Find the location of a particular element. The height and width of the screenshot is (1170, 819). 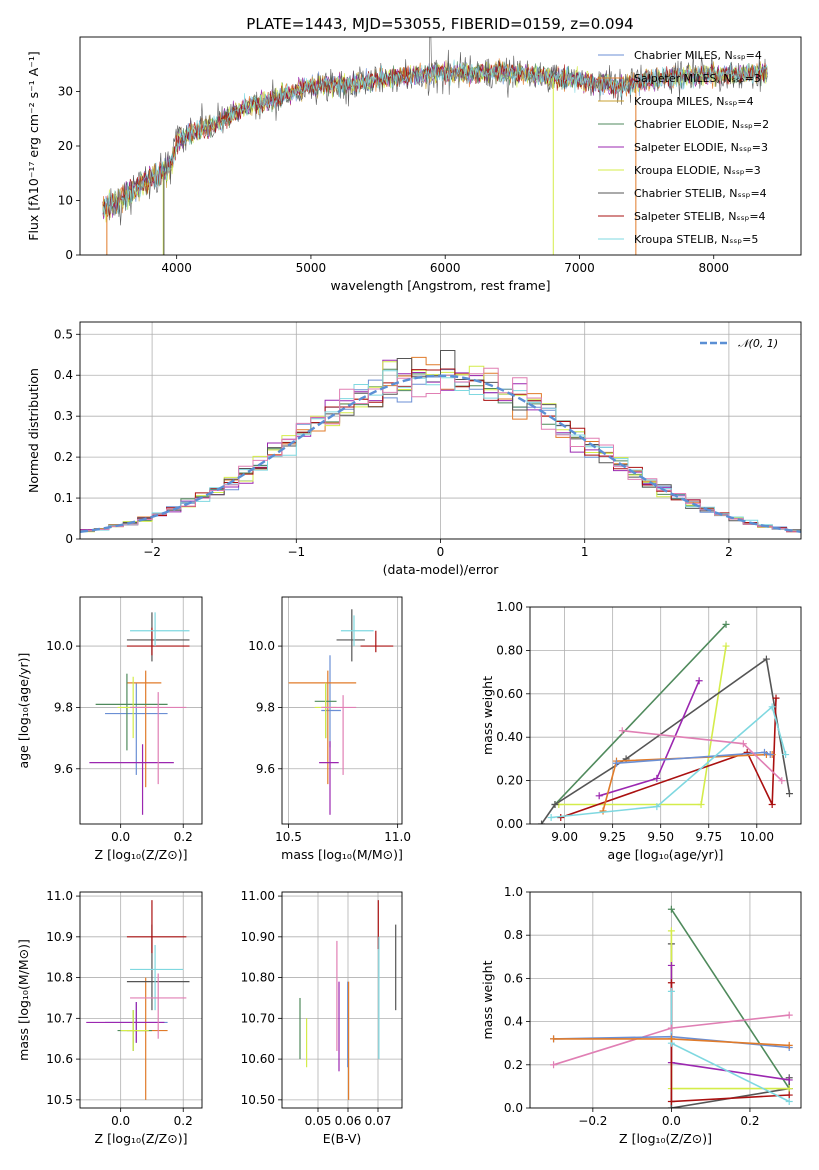

y-tick-label: 1.0 is located at coordinates (513, 892).